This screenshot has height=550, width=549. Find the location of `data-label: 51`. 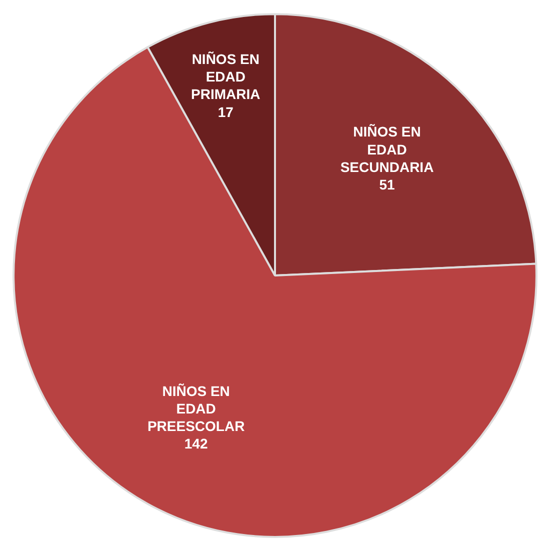

data-label: 51 is located at coordinates (387, 184).